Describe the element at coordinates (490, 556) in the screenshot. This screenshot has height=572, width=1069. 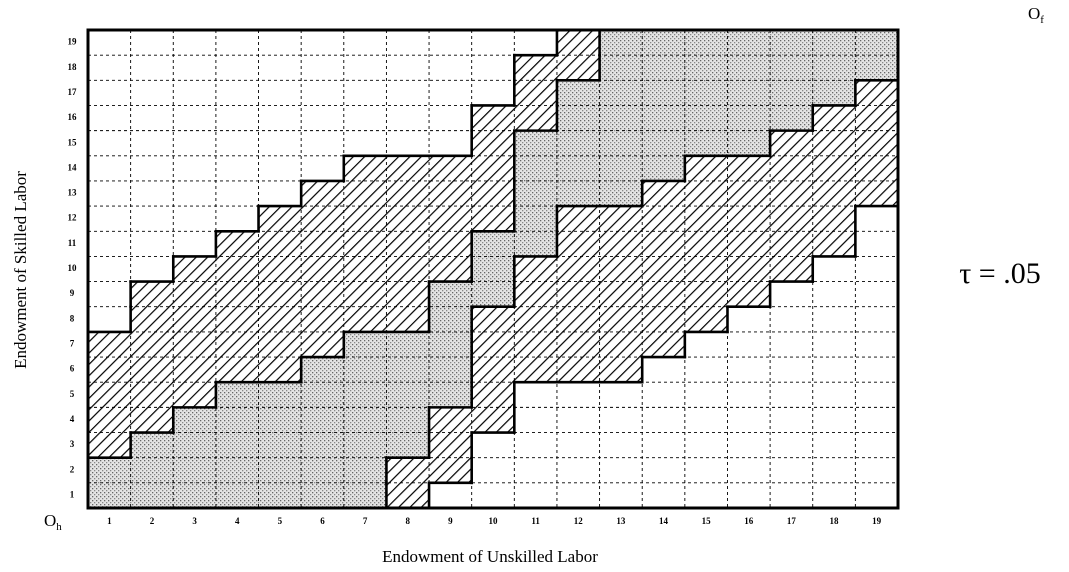
I see `x-axis-title: Endowment of Unskilled Labor` at that location.